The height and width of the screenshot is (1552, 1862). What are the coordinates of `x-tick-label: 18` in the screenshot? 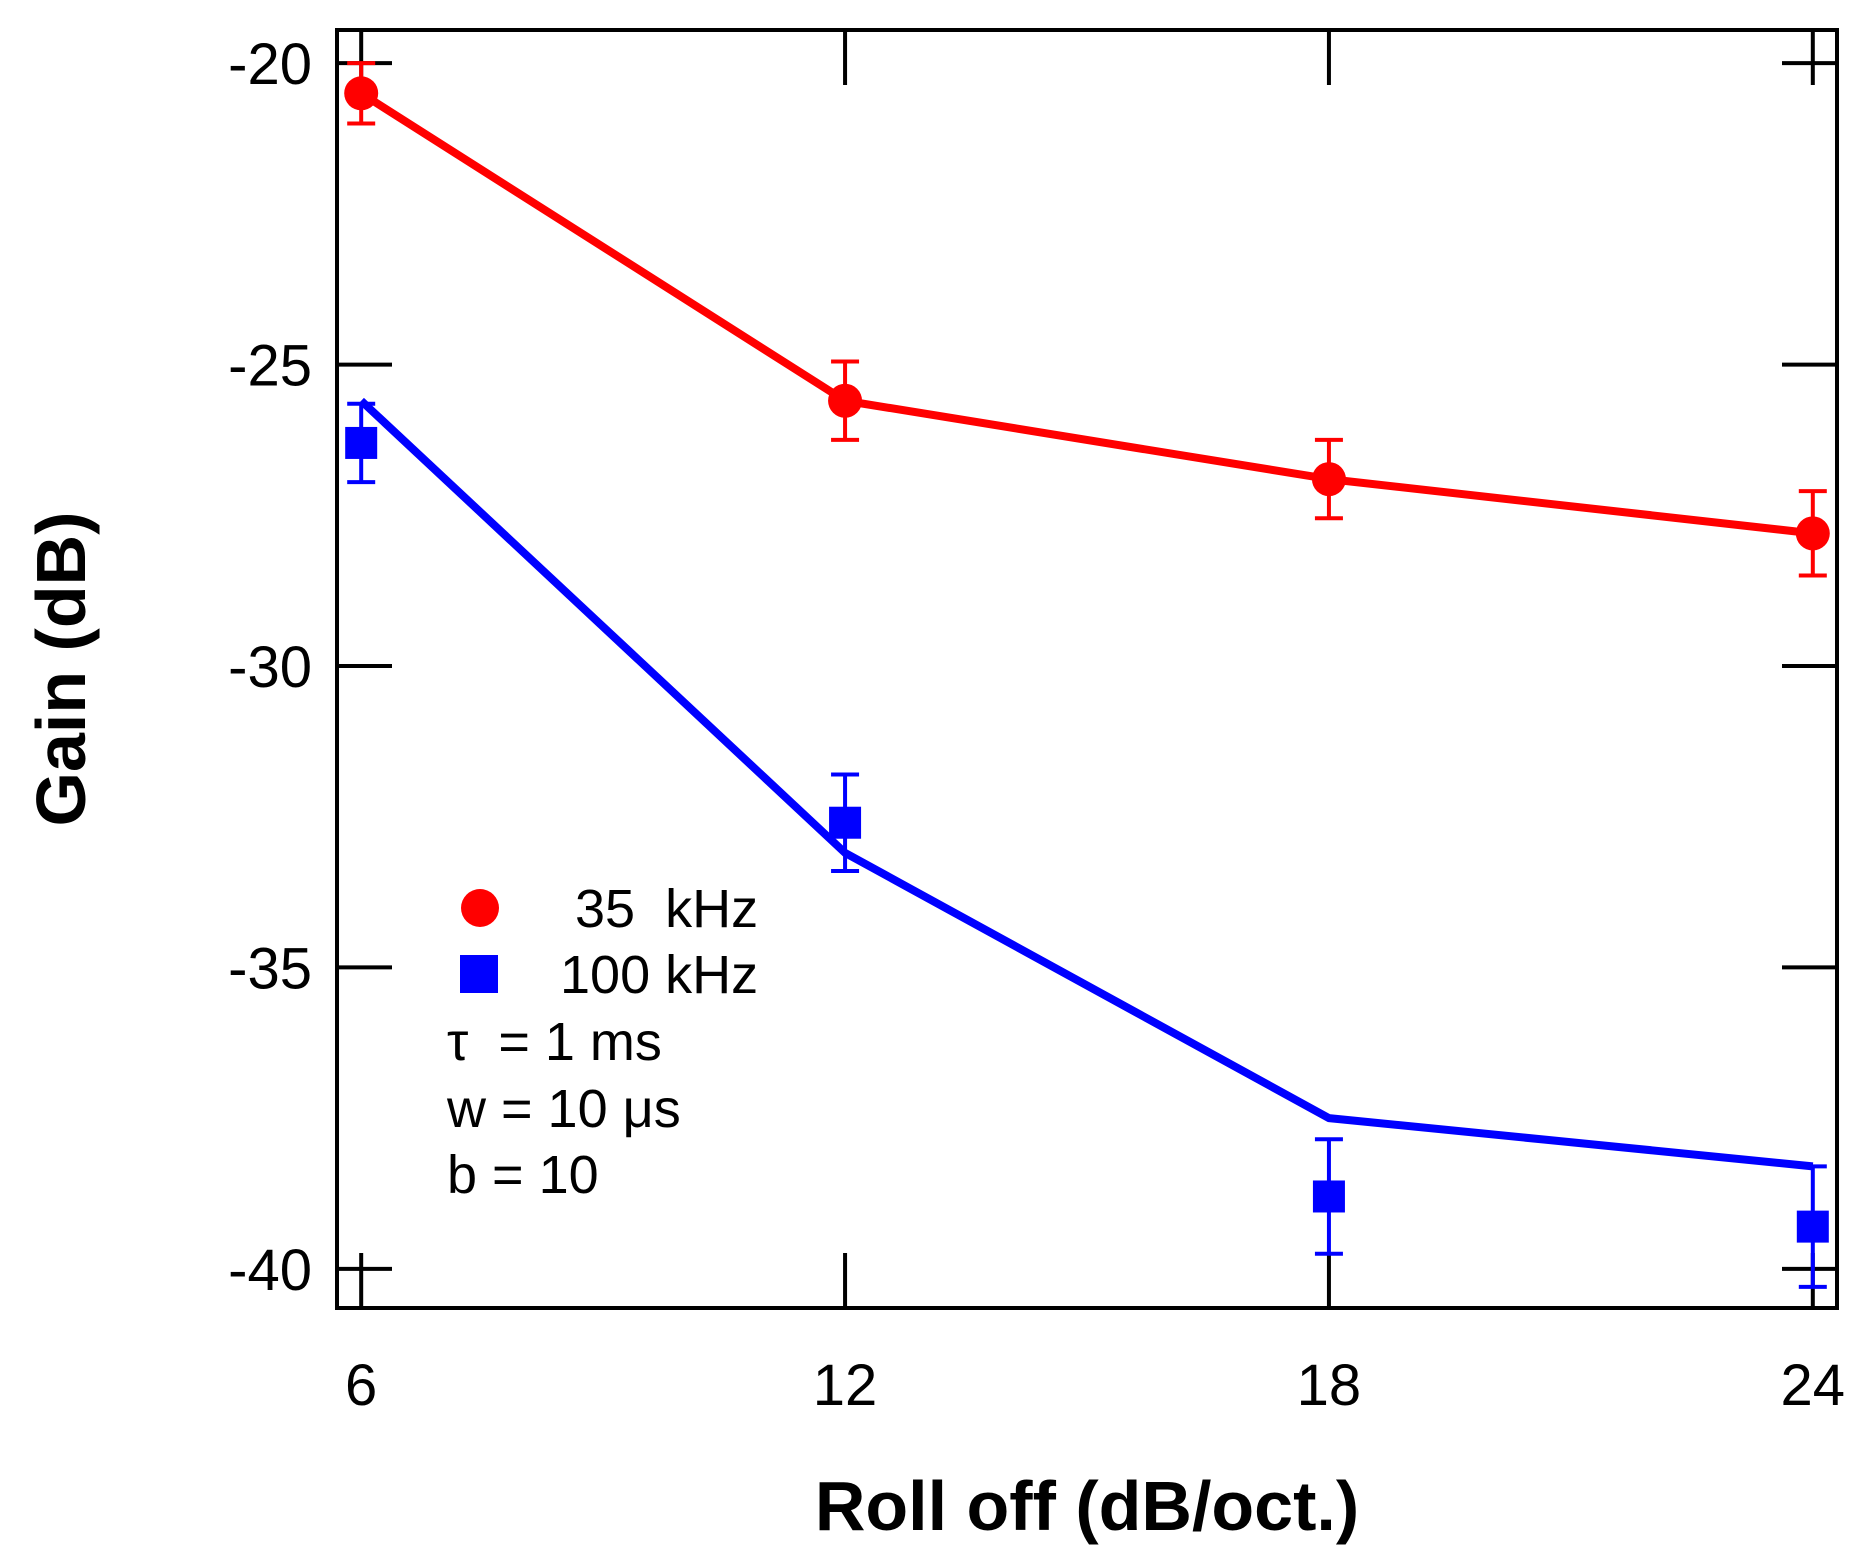 It's located at (1329, 1385).